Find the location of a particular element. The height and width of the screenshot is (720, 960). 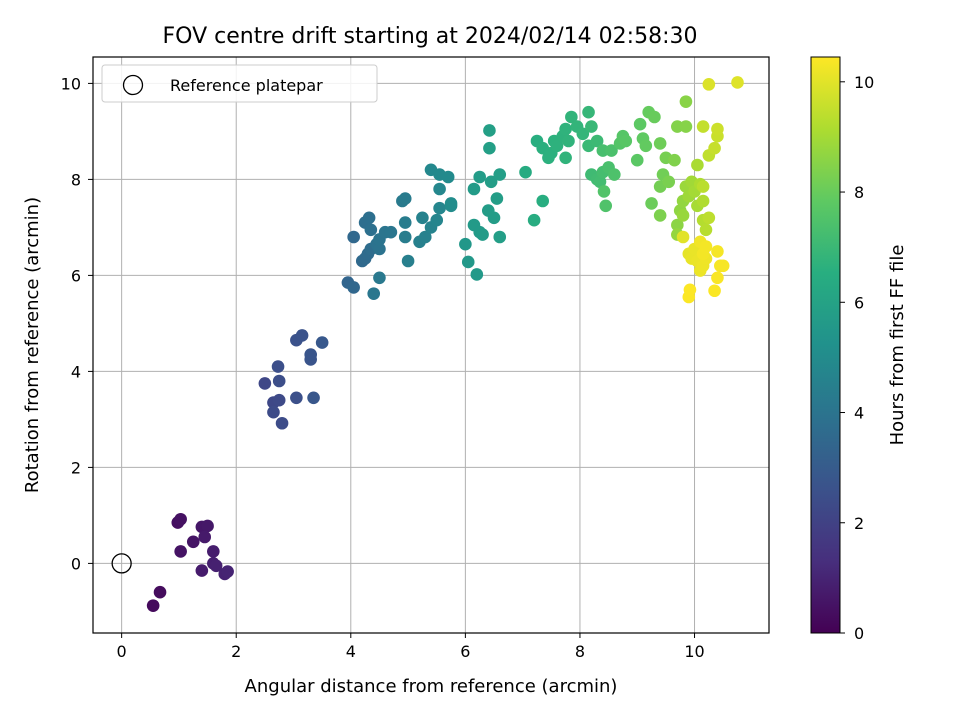

y-tick-label: 4 is located at coordinates (76, 371).